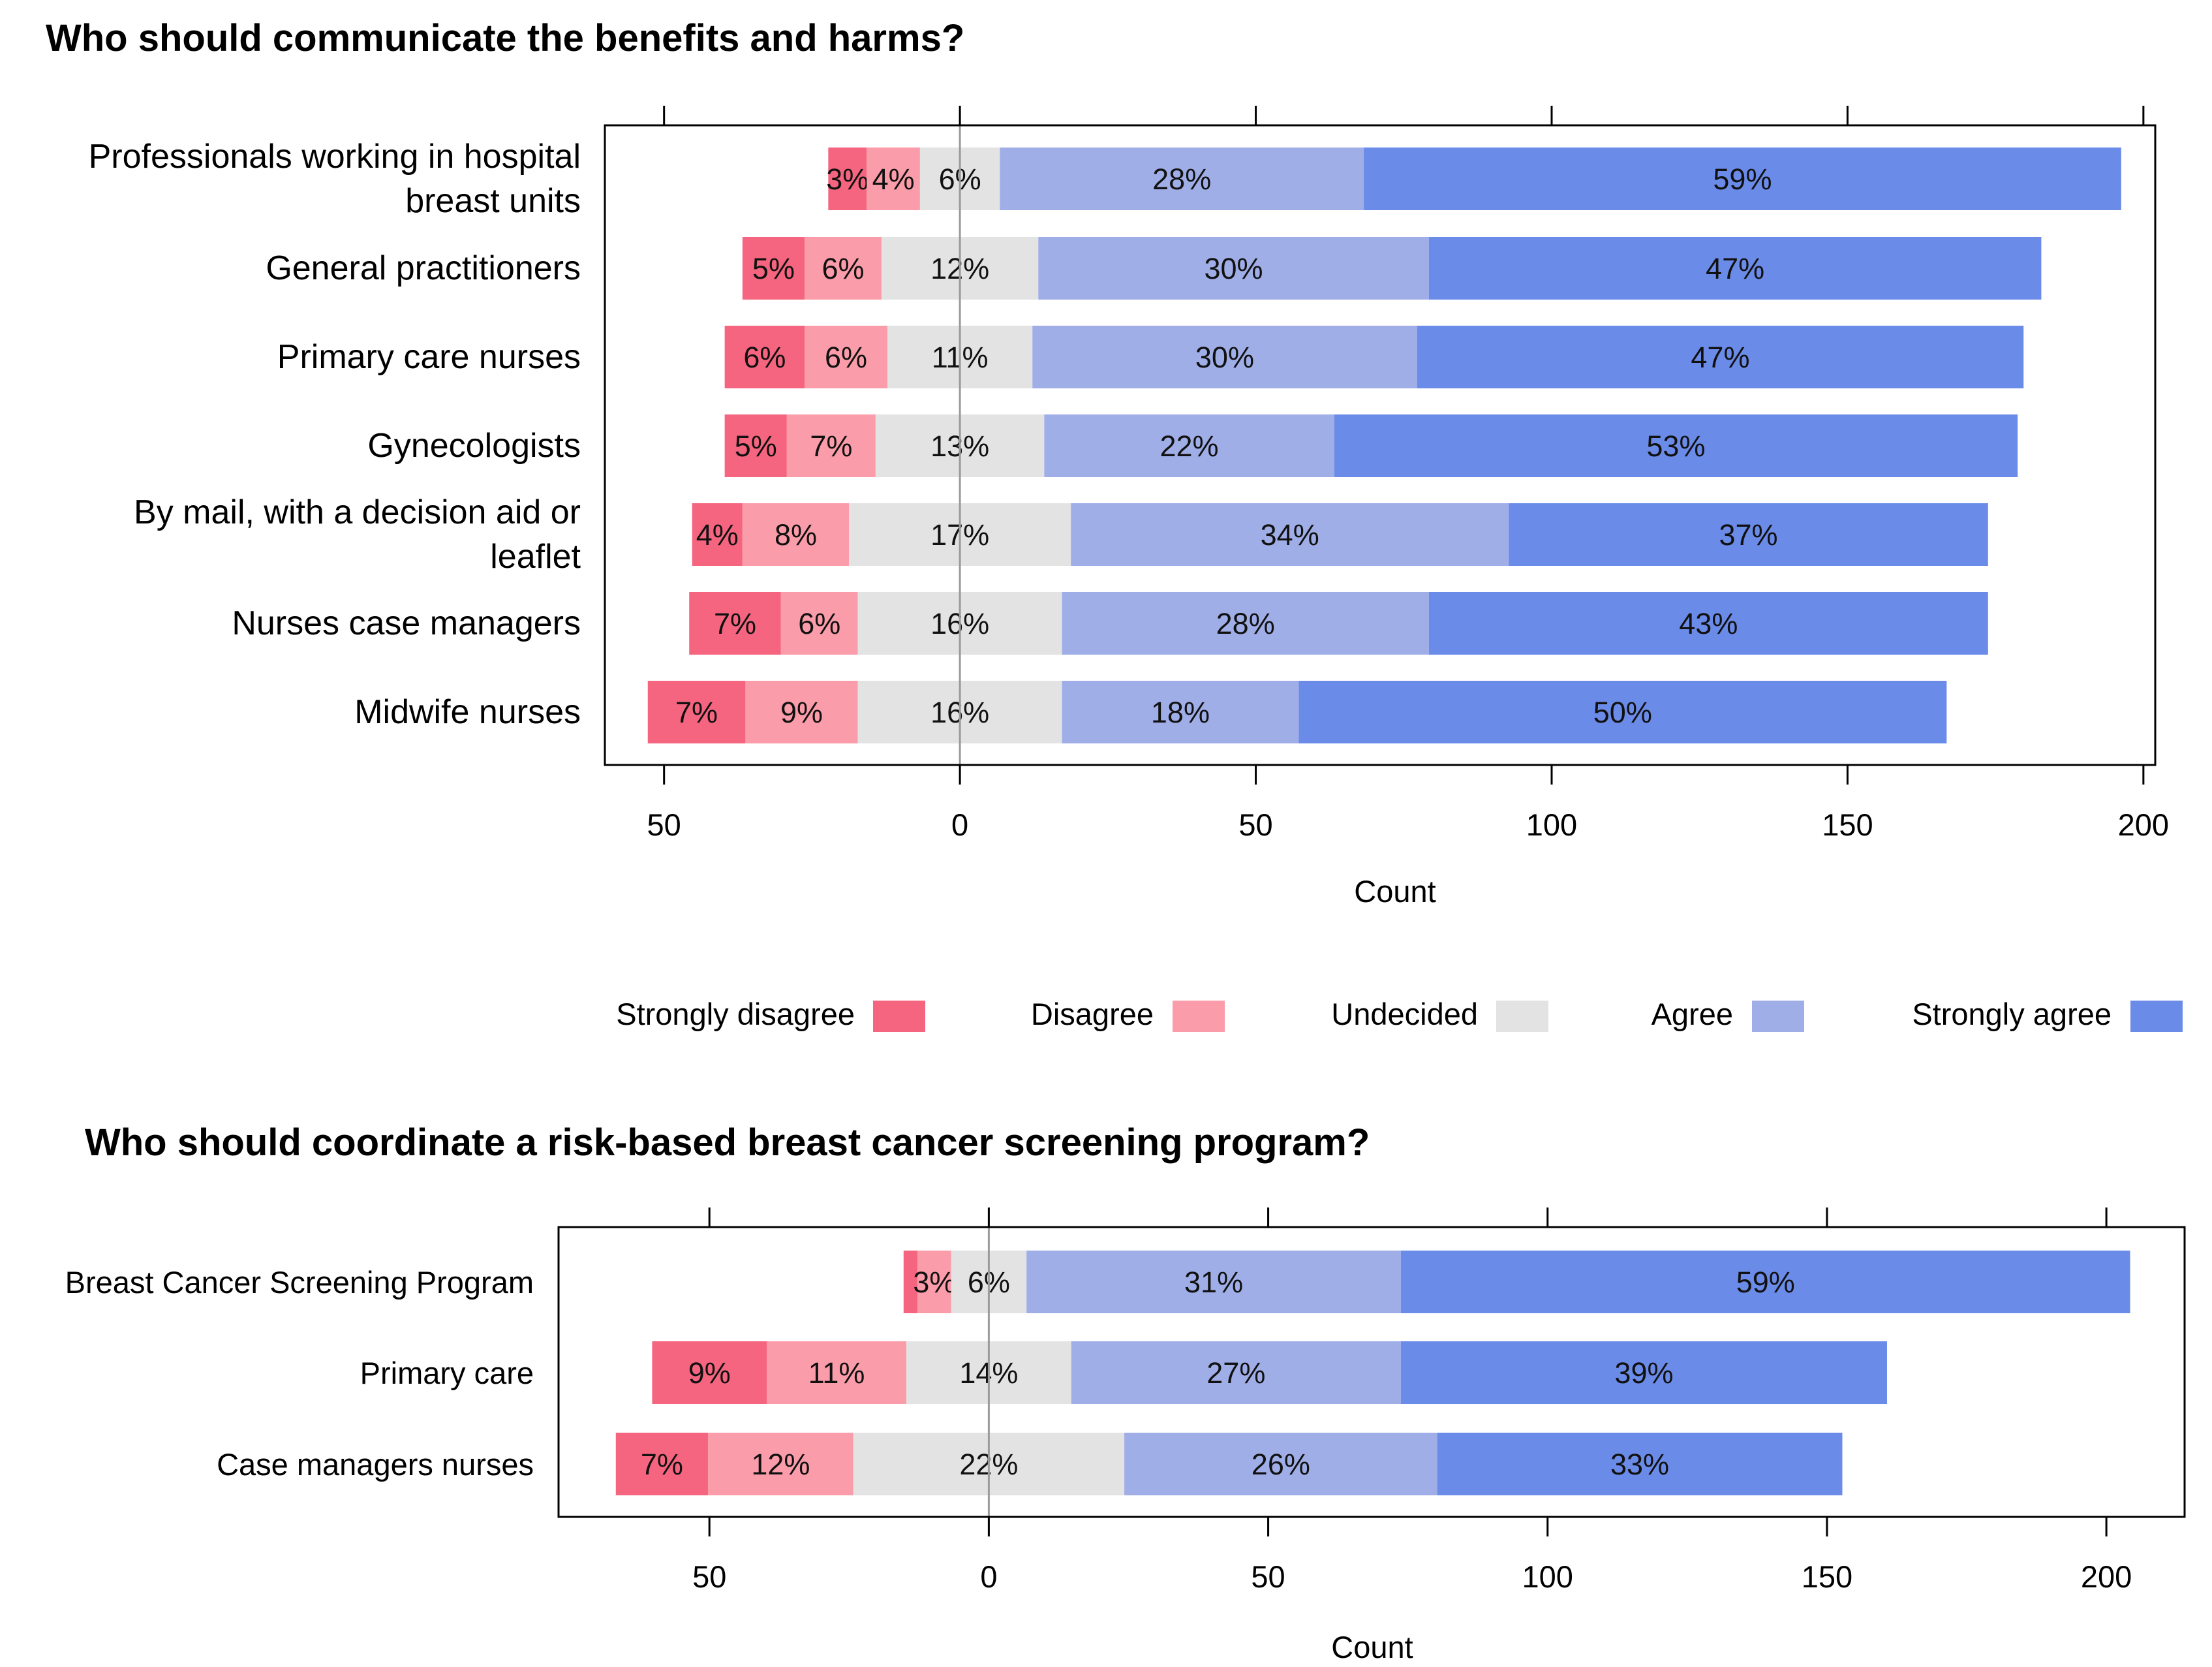 The image size is (2212, 1667). Describe the element at coordinates (474, 446) in the screenshot. I see `panel1-category-label: Gynecologists` at that location.